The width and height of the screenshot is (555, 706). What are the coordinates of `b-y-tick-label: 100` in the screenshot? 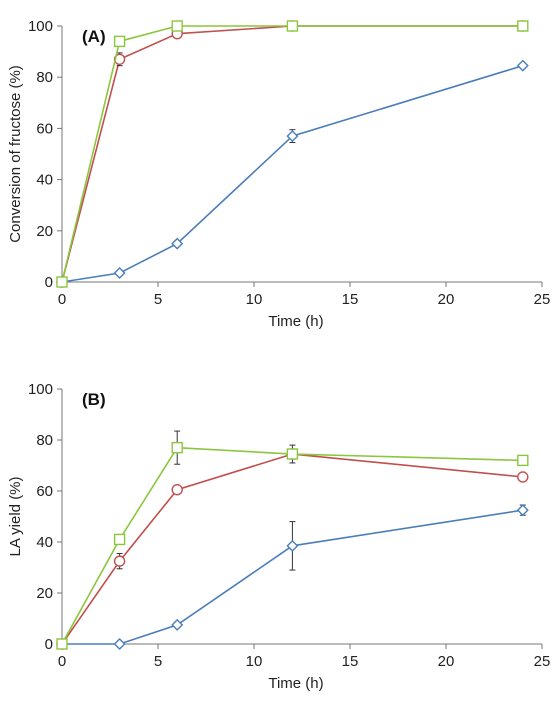 It's located at (40, 389).